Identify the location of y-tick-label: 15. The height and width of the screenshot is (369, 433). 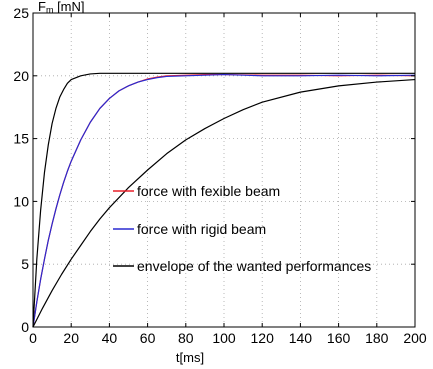
(21, 139).